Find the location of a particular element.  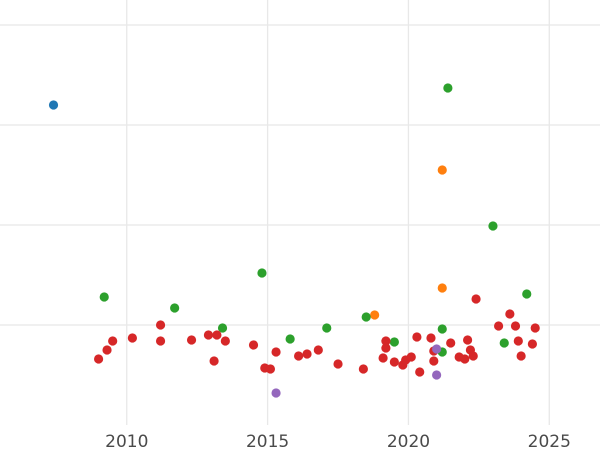

x-tick-label-2015: 2015 is located at coordinates (267, 441).